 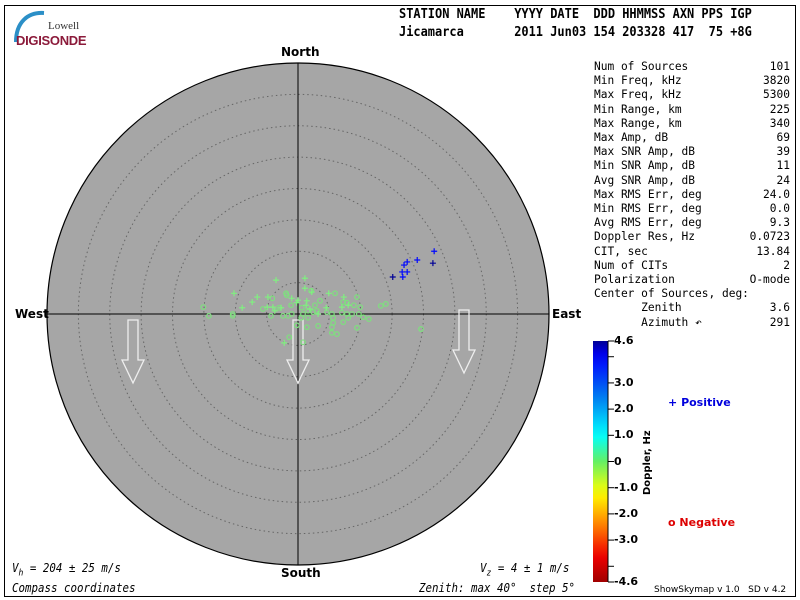 What do you see at coordinates (776, 194) in the screenshot?
I see `stat-value: 24.0` at bounding box center [776, 194].